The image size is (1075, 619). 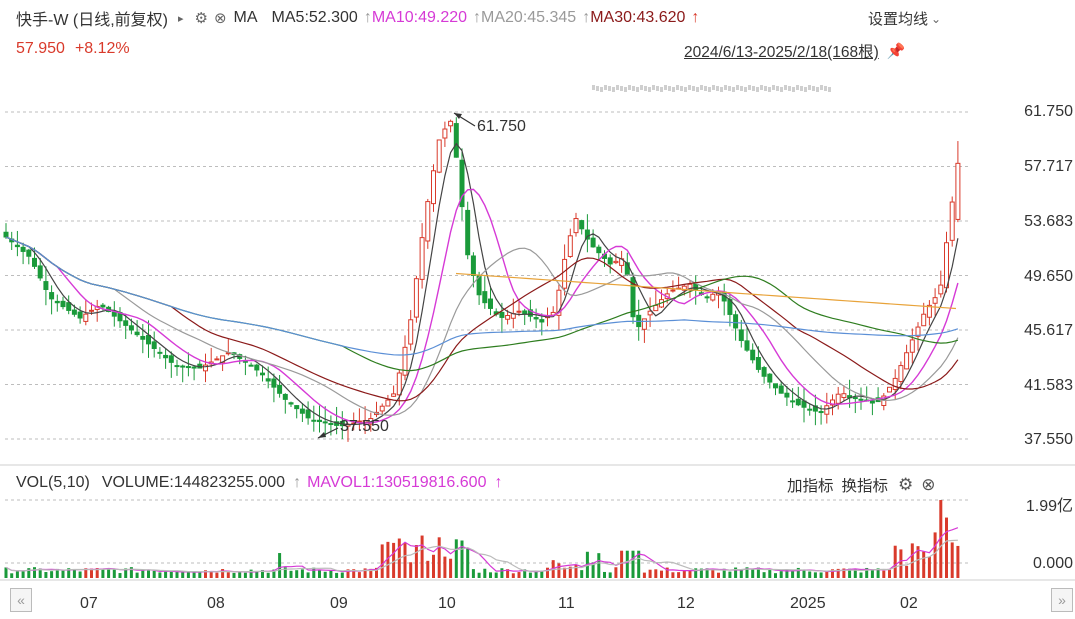 I want to click on price-tick: 61.750, so click(x=1048, y=111).